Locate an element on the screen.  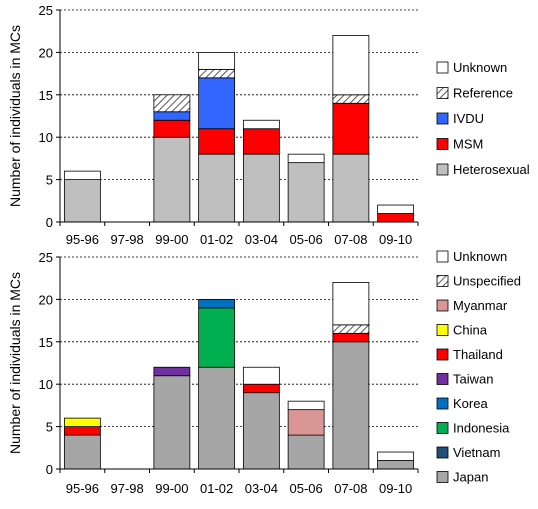
legend-label: MSM is located at coordinates (468, 144).